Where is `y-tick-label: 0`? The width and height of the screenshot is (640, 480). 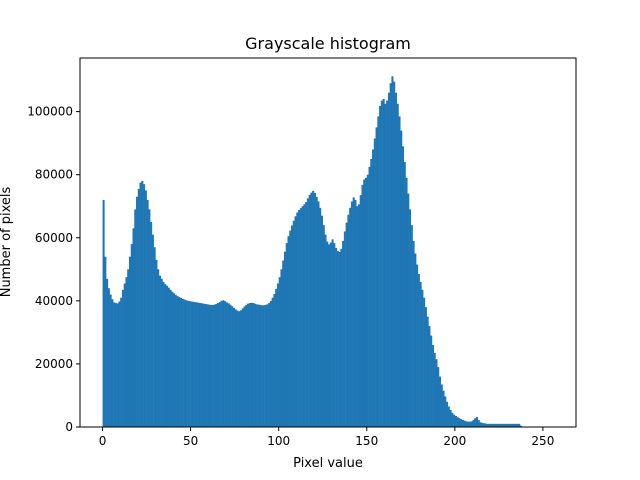 y-tick-label: 0 is located at coordinates (69, 427).